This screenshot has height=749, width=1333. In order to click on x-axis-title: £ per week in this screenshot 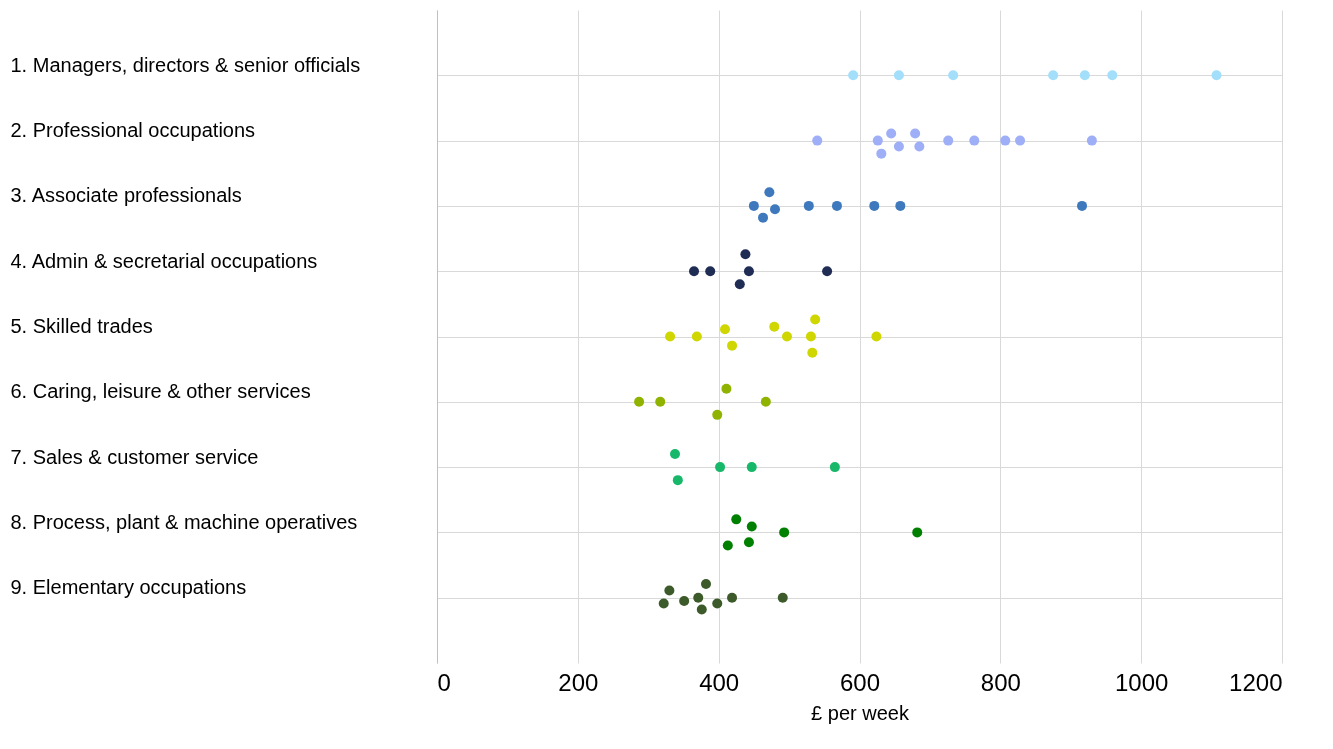, I will do `click(860, 712)`.